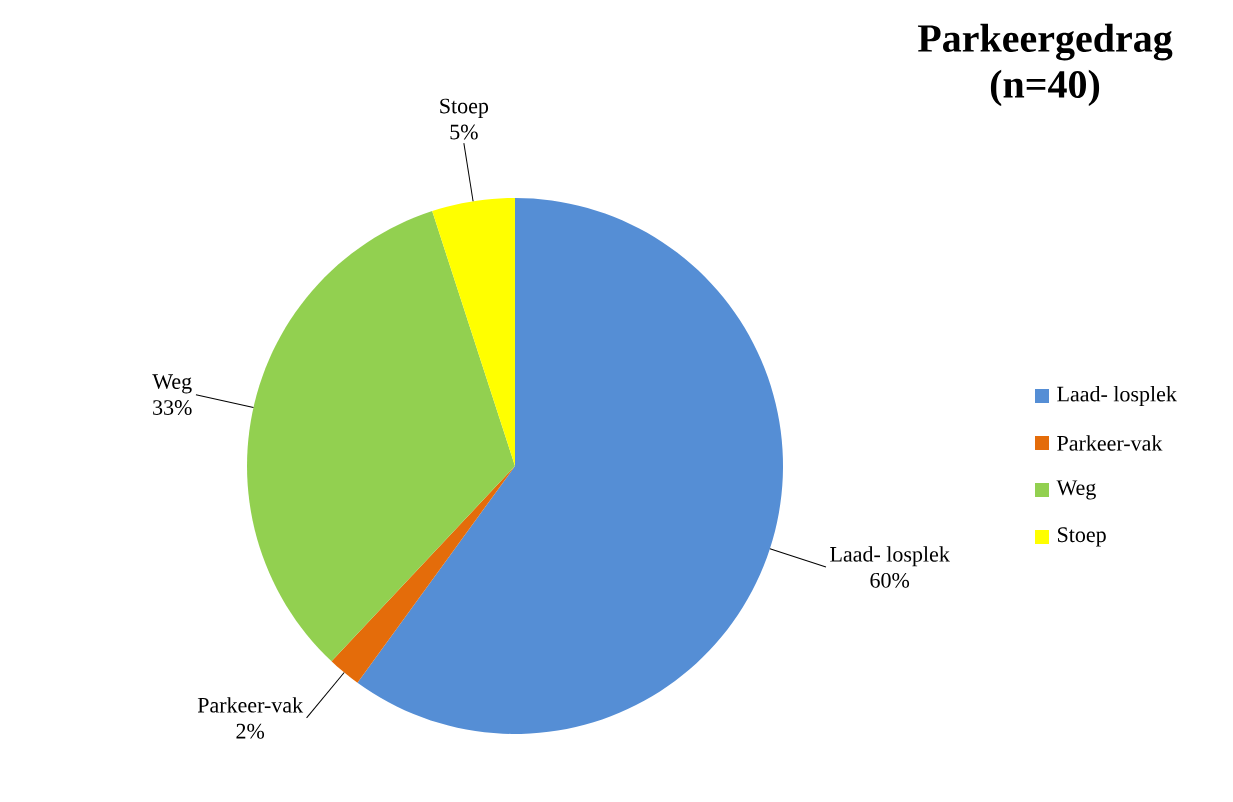  I want to click on legend-label: Stoep, so click(1082, 537).